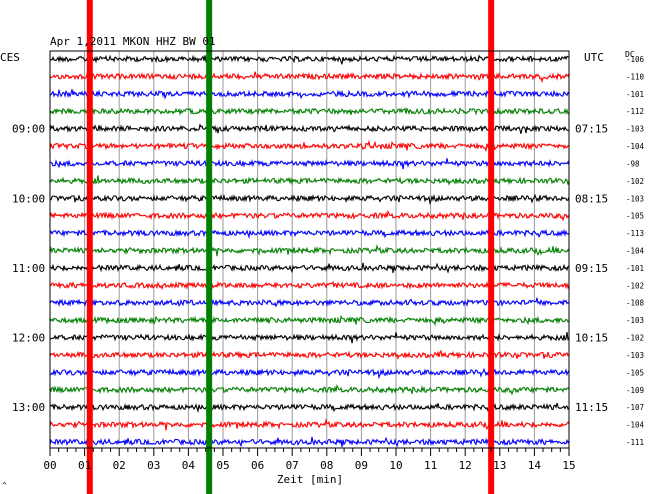 Image resolution: width=650 pixels, height=494 pixels. I want to click on dc-offset-label: -108, so click(635, 303).